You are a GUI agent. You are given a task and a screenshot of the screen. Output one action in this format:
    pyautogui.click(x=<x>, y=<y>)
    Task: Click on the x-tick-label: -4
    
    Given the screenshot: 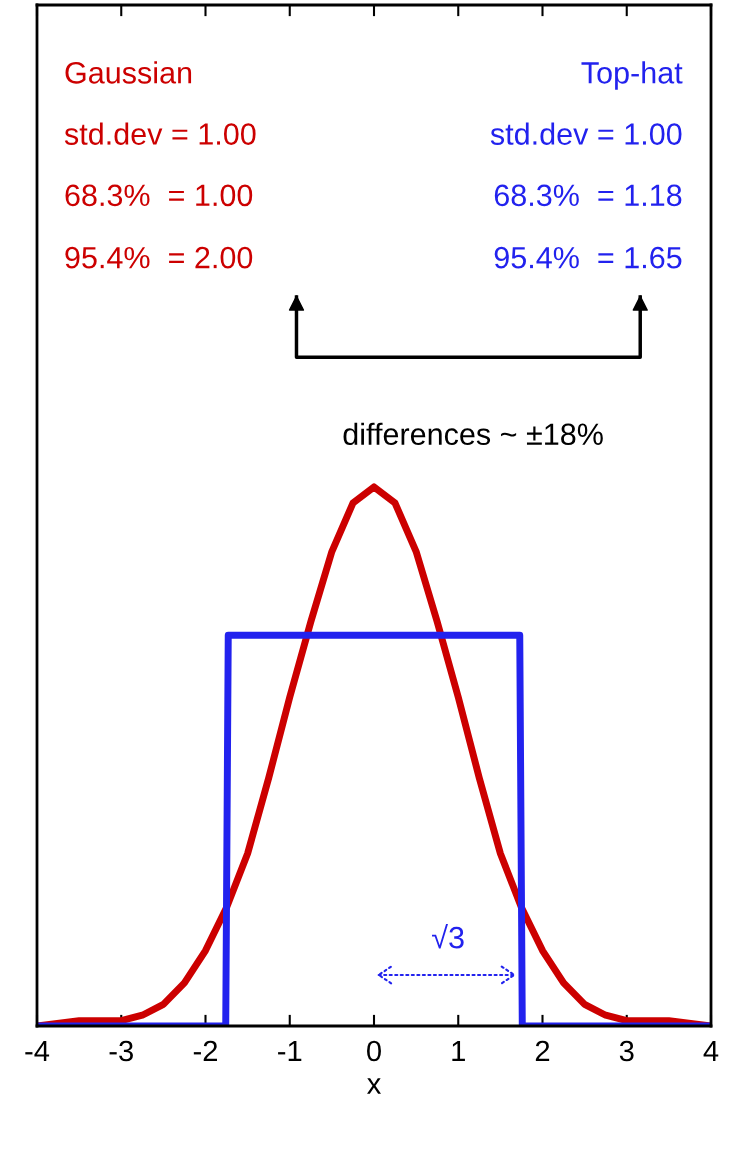 What is the action you would take?
    pyautogui.click(x=37, y=1051)
    